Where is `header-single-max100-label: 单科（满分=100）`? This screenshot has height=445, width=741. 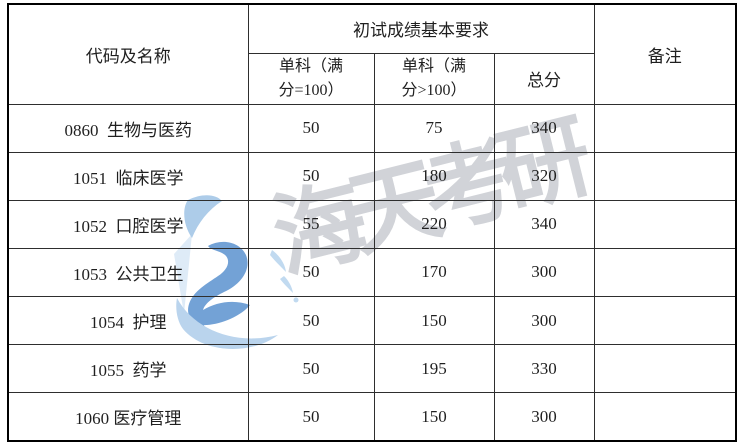
header-single-max100-label: 单科（满分=100） is located at coordinates (311, 78).